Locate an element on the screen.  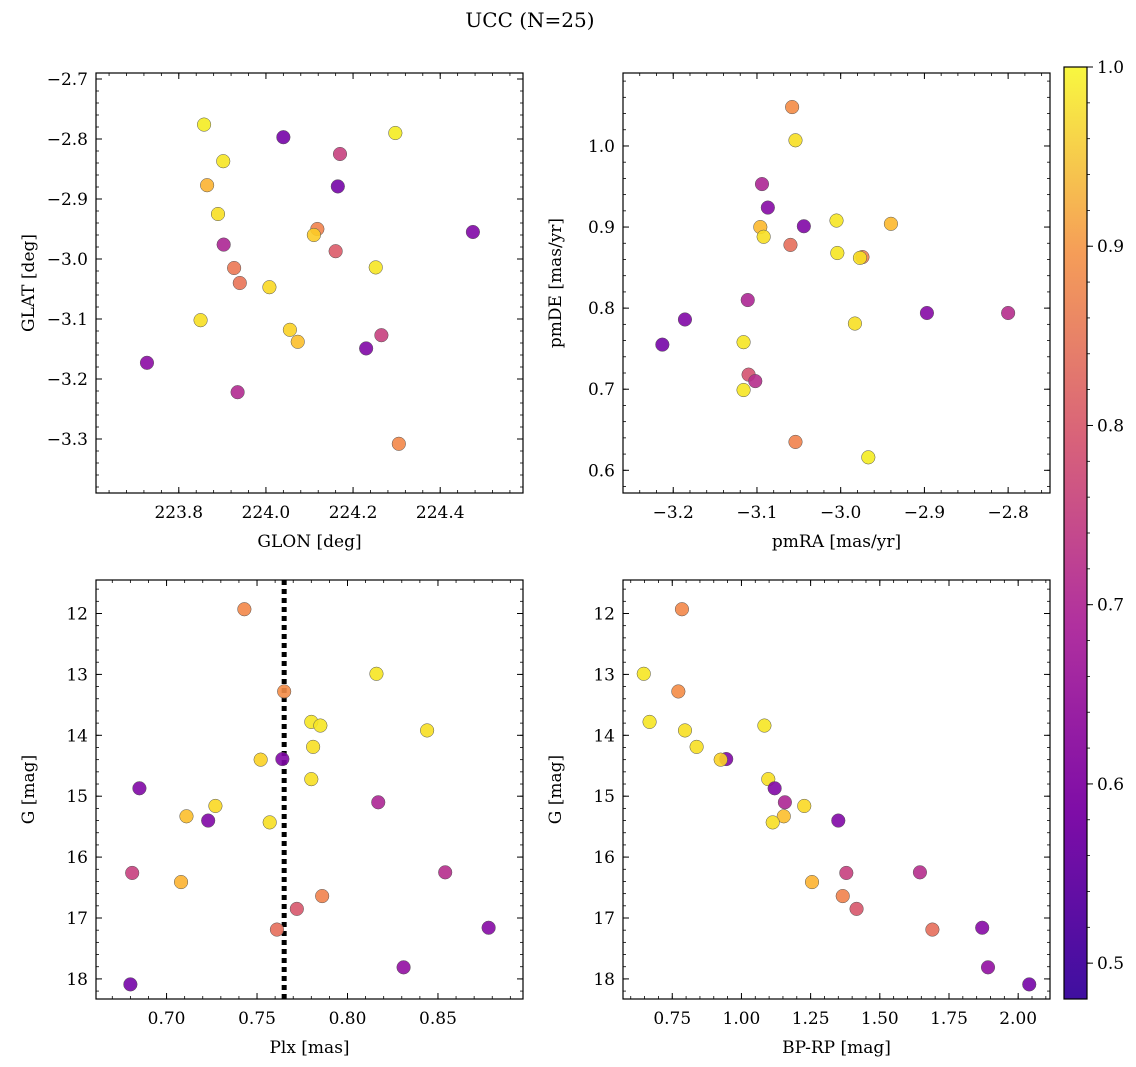
x-tick-label: 1.50 is located at coordinates (880, 1019).